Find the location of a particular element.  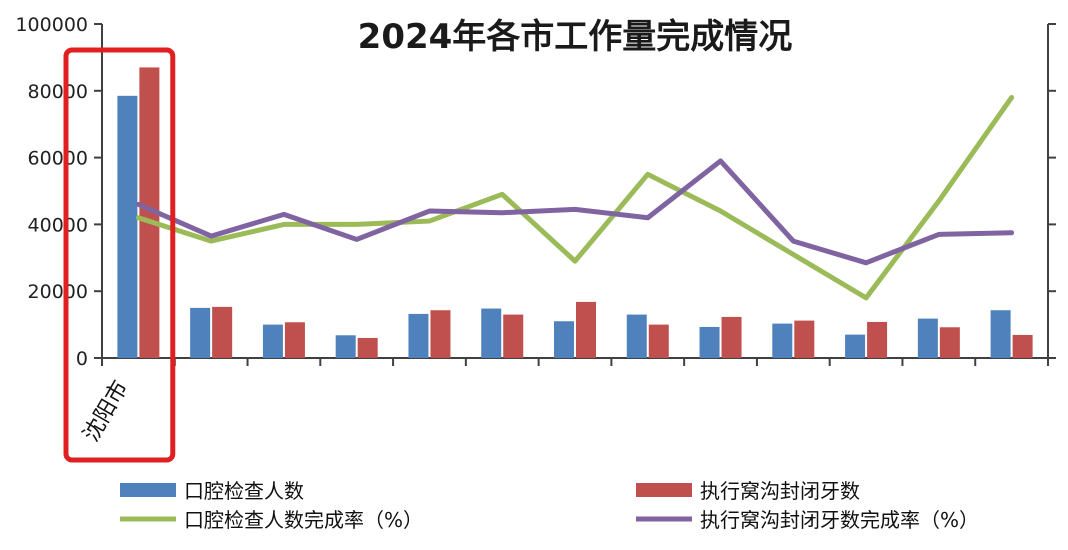

y-tick-label: 60000 is located at coordinates (58, 159).